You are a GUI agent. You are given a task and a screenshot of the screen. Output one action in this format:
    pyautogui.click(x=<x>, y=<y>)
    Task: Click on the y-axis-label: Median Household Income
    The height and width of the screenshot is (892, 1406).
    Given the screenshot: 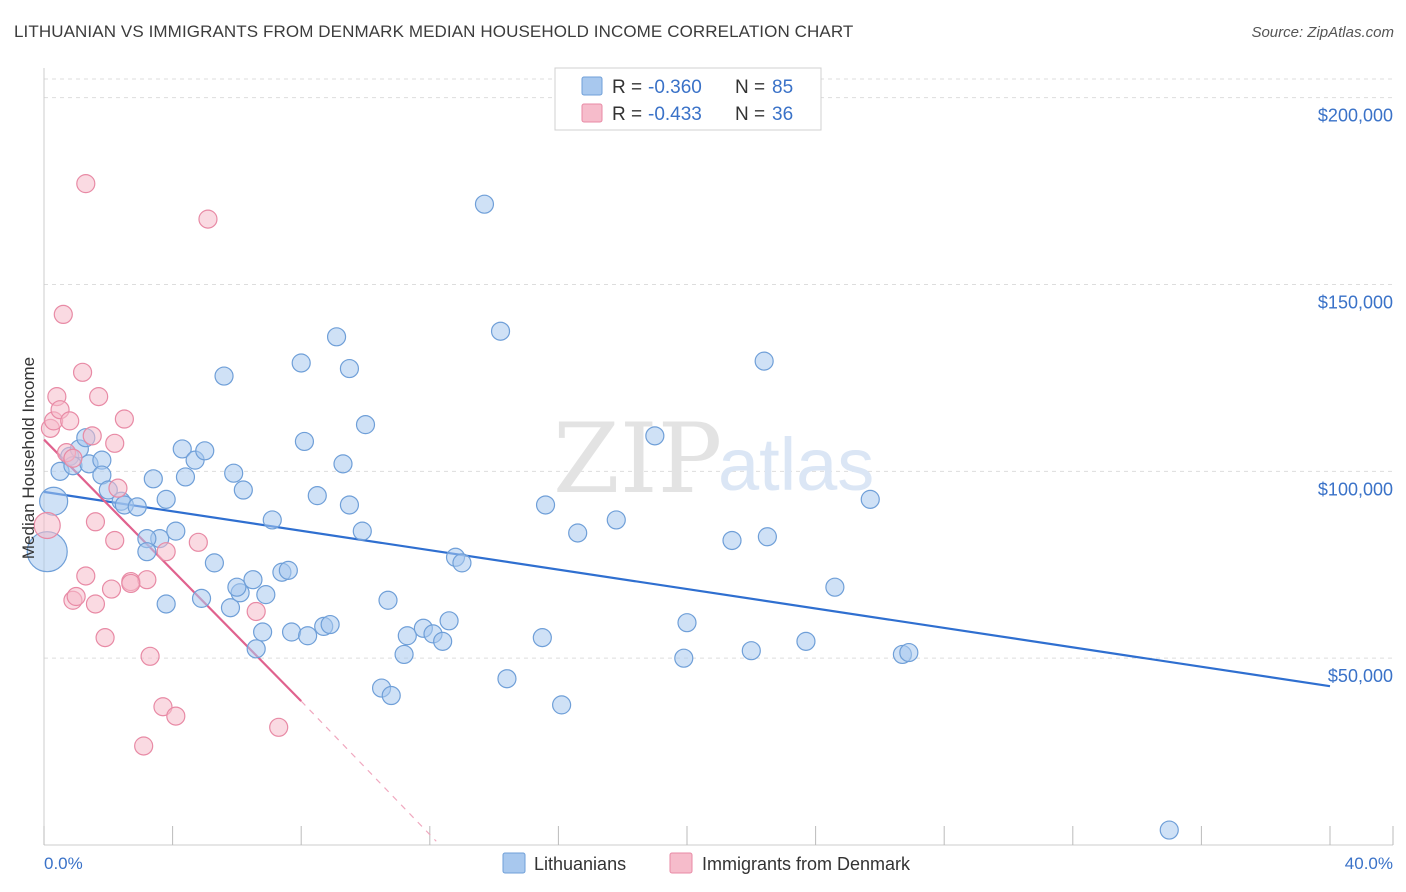 What is the action you would take?
    pyautogui.click(x=28, y=458)
    